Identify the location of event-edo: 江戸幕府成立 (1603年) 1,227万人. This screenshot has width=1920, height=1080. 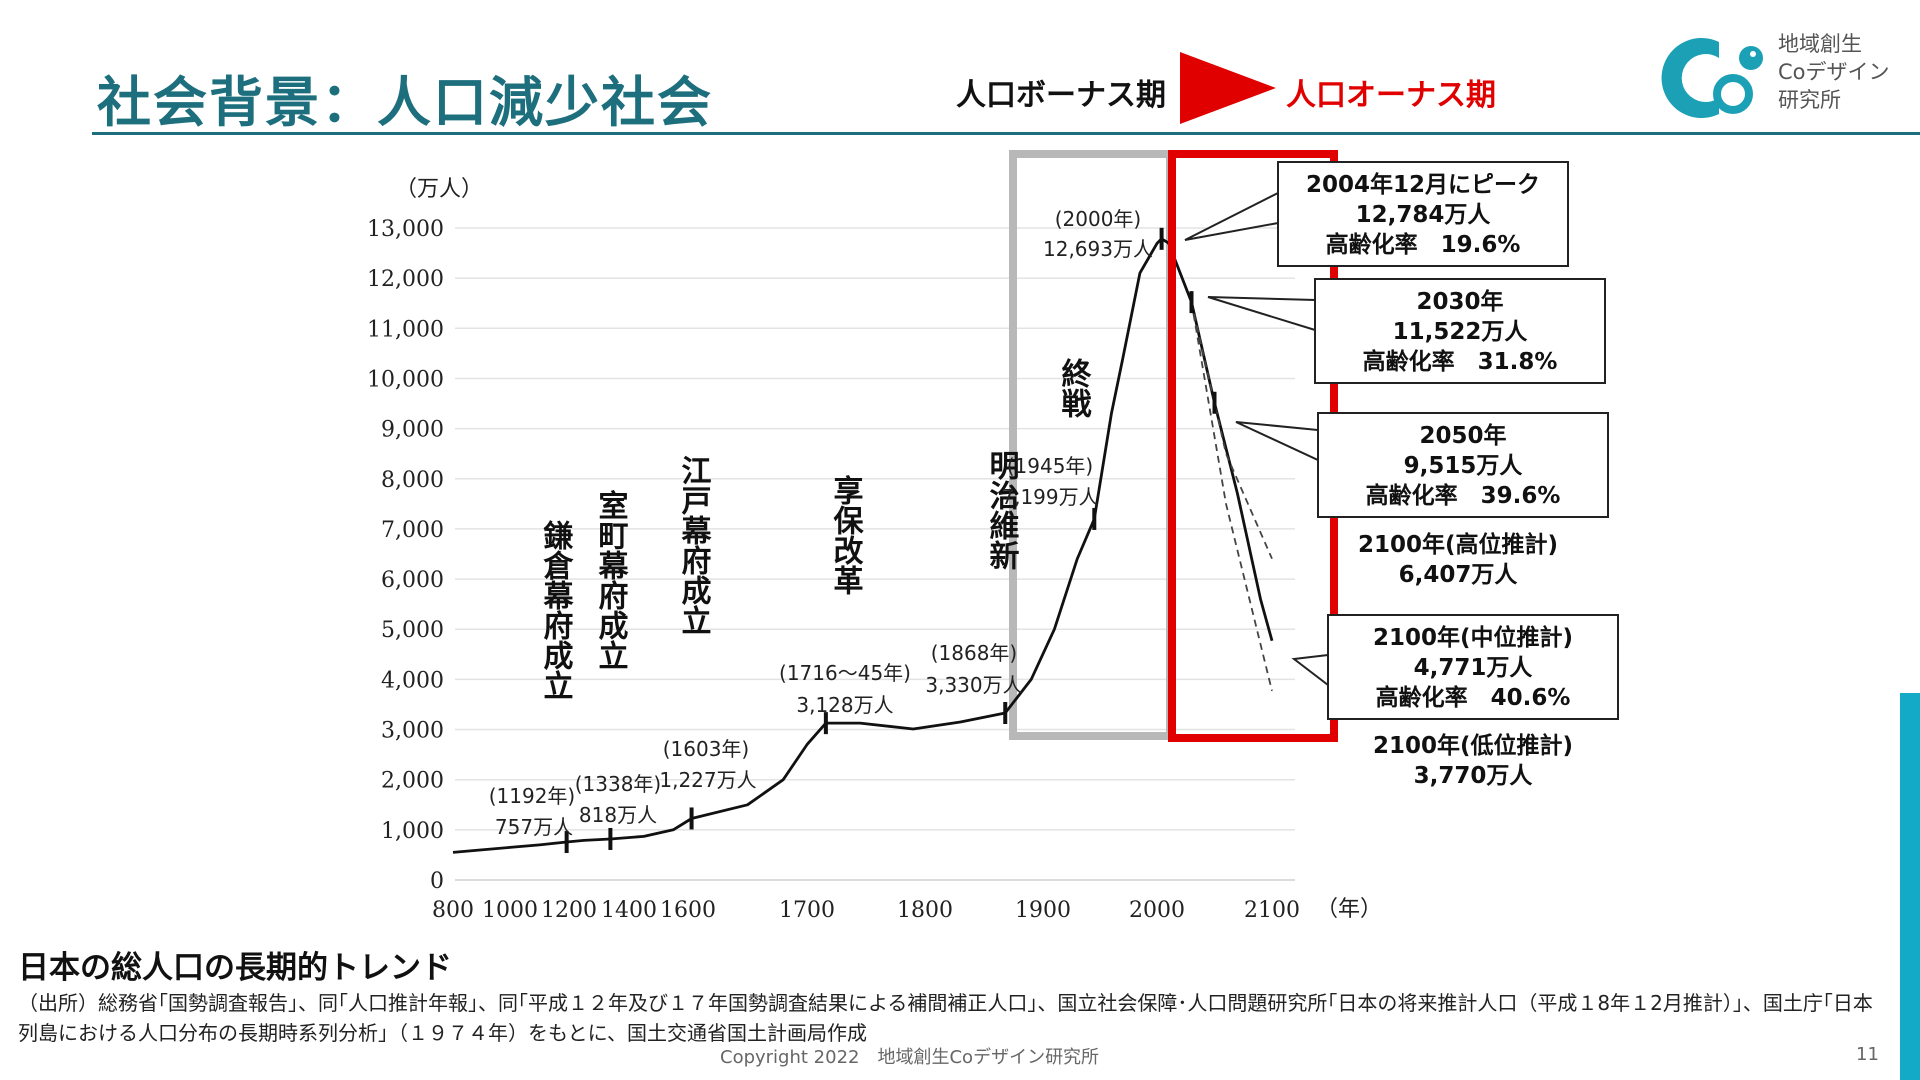
(707, 623).